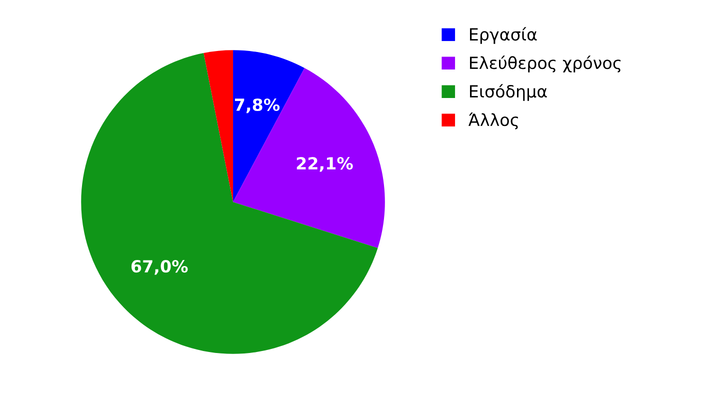 The image size is (717, 404). Describe the element at coordinates (503, 35) in the screenshot. I see `legend-label: Εργασία` at that location.